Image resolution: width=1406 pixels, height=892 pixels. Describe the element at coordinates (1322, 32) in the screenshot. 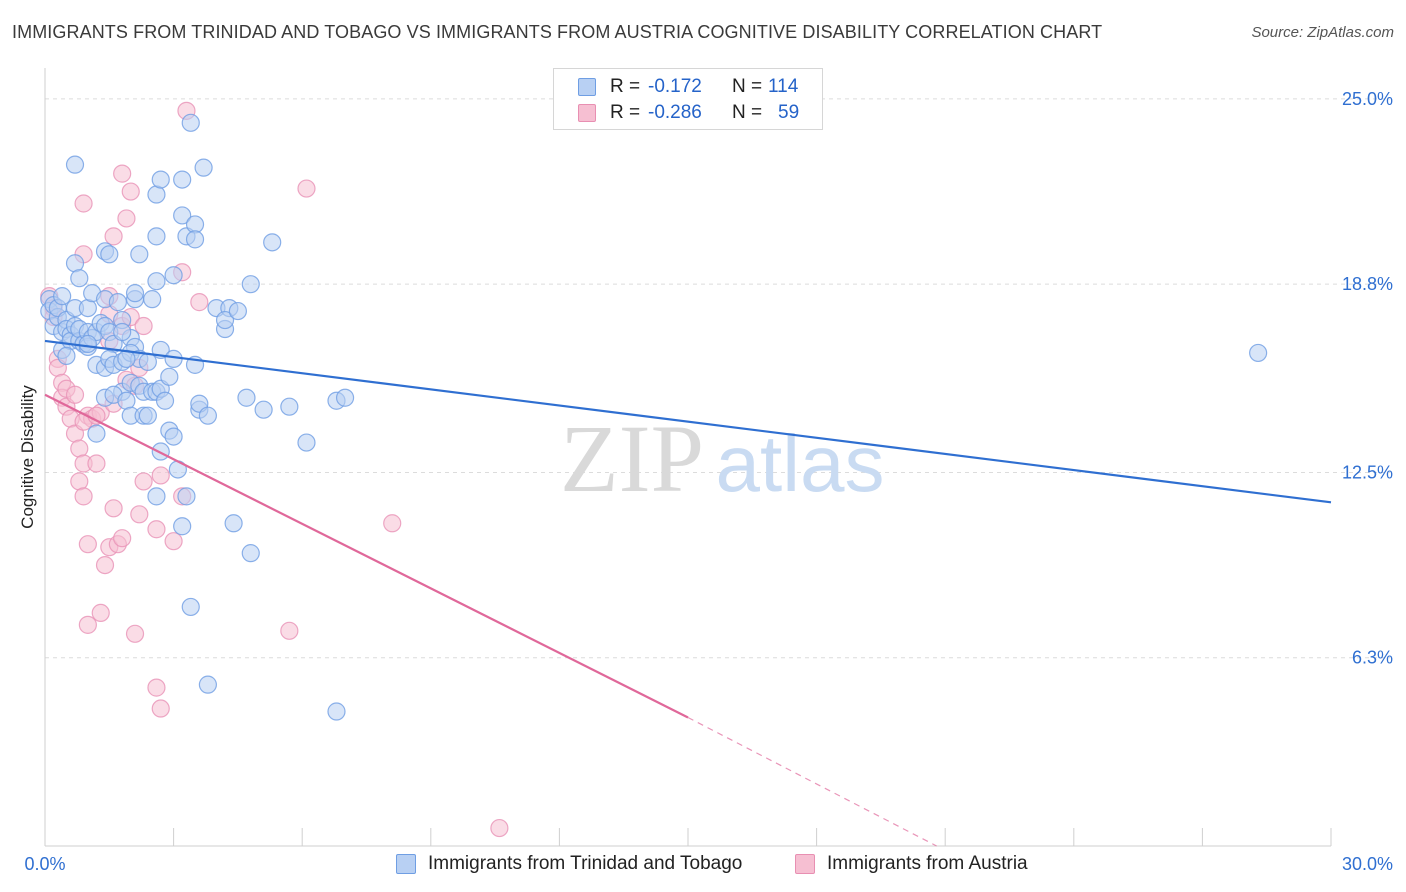

I see `source-label: Source: ZipAtlas.com` at that location.